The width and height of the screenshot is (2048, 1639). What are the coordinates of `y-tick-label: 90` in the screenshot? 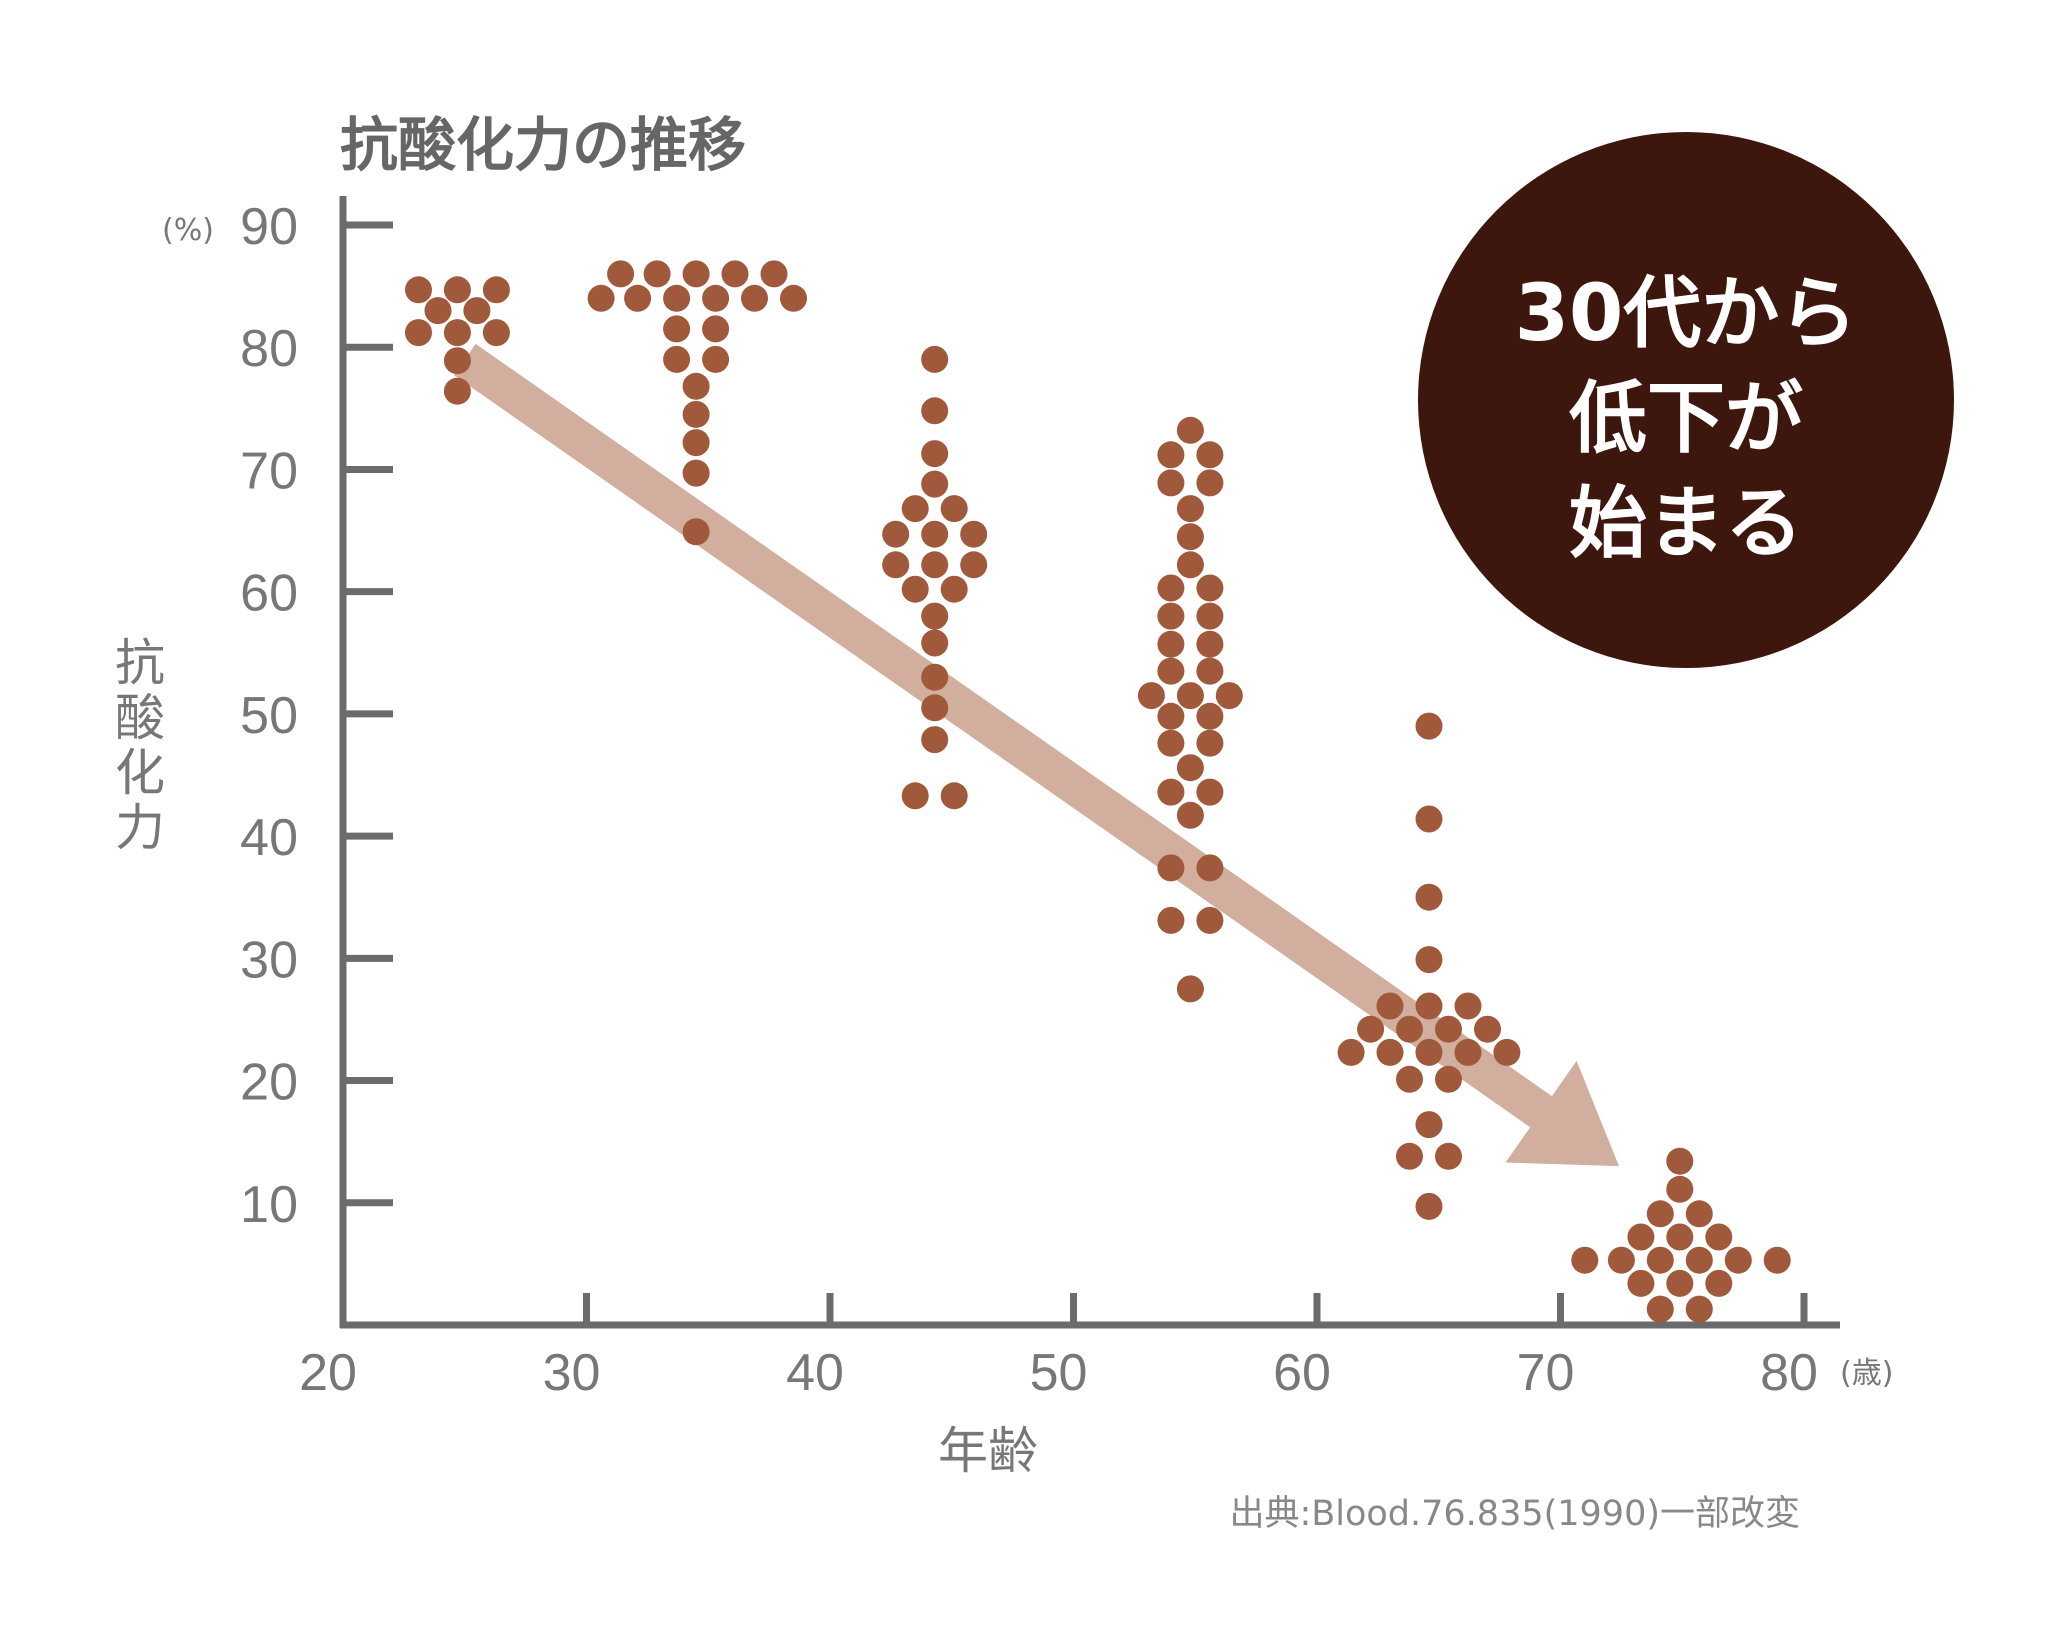 It's located at (269, 227).